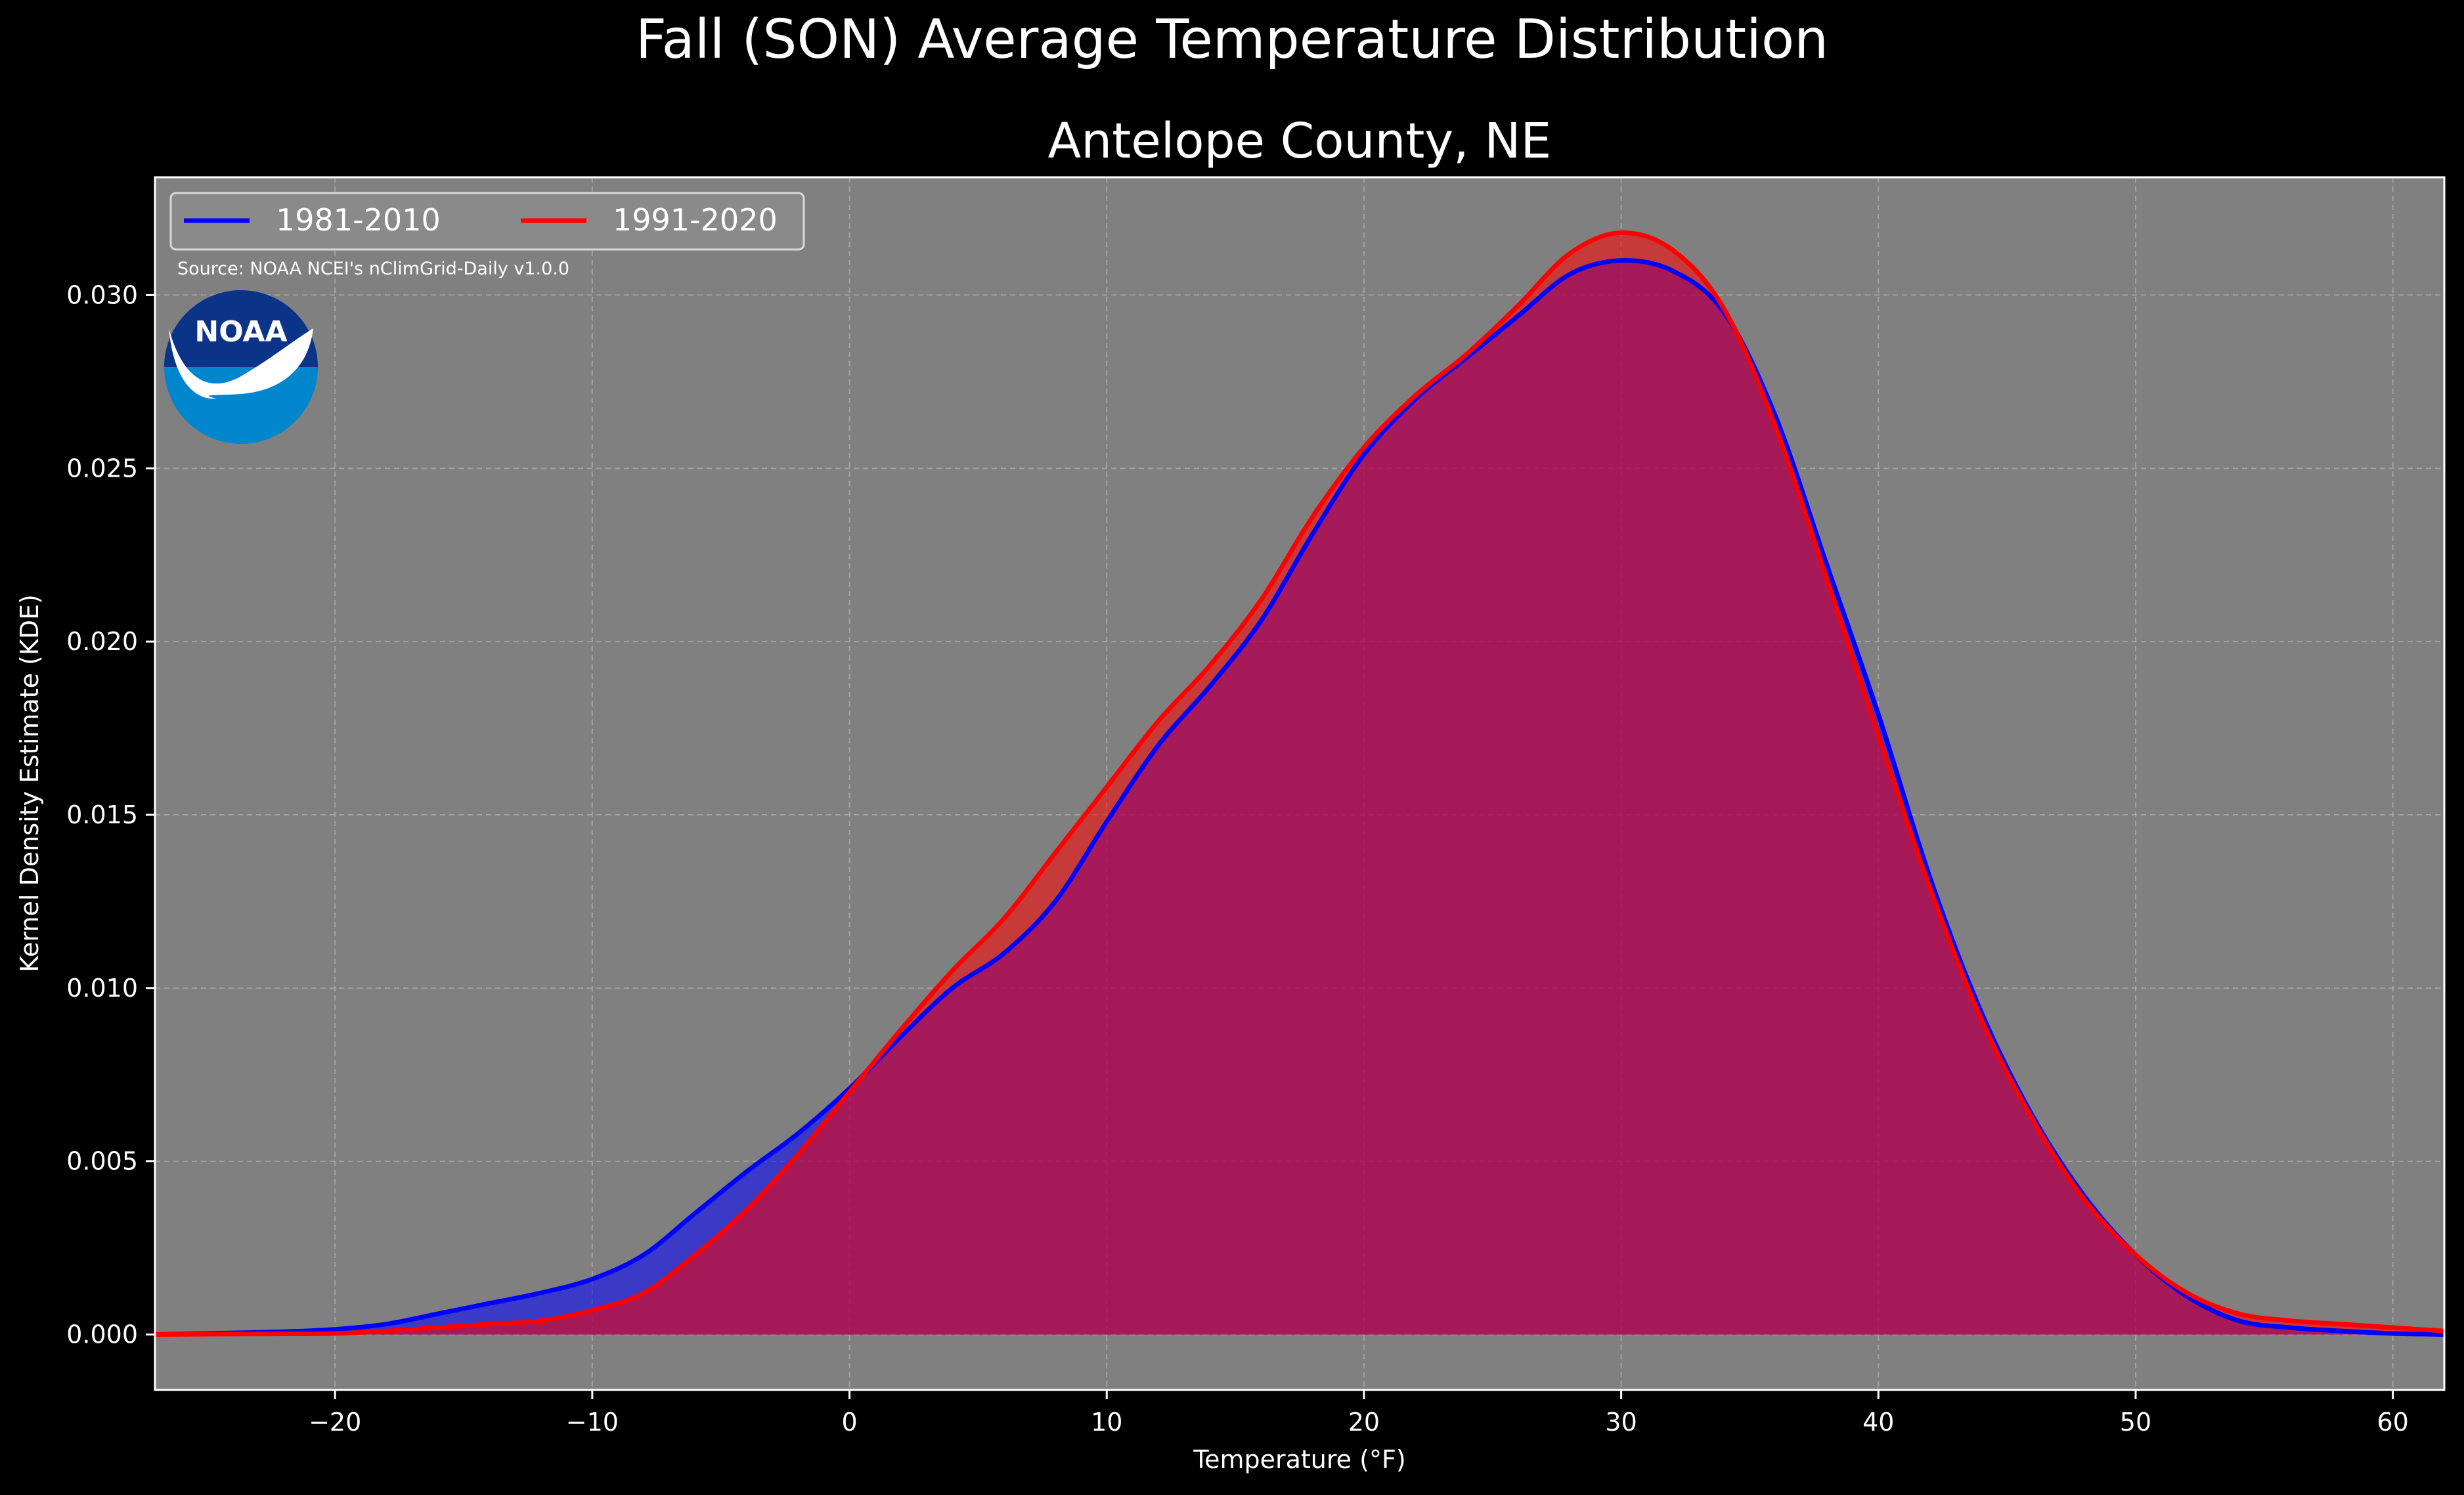  What do you see at coordinates (240, 332) in the screenshot?
I see `noaa-logo-text: NOAA` at bounding box center [240, 332].